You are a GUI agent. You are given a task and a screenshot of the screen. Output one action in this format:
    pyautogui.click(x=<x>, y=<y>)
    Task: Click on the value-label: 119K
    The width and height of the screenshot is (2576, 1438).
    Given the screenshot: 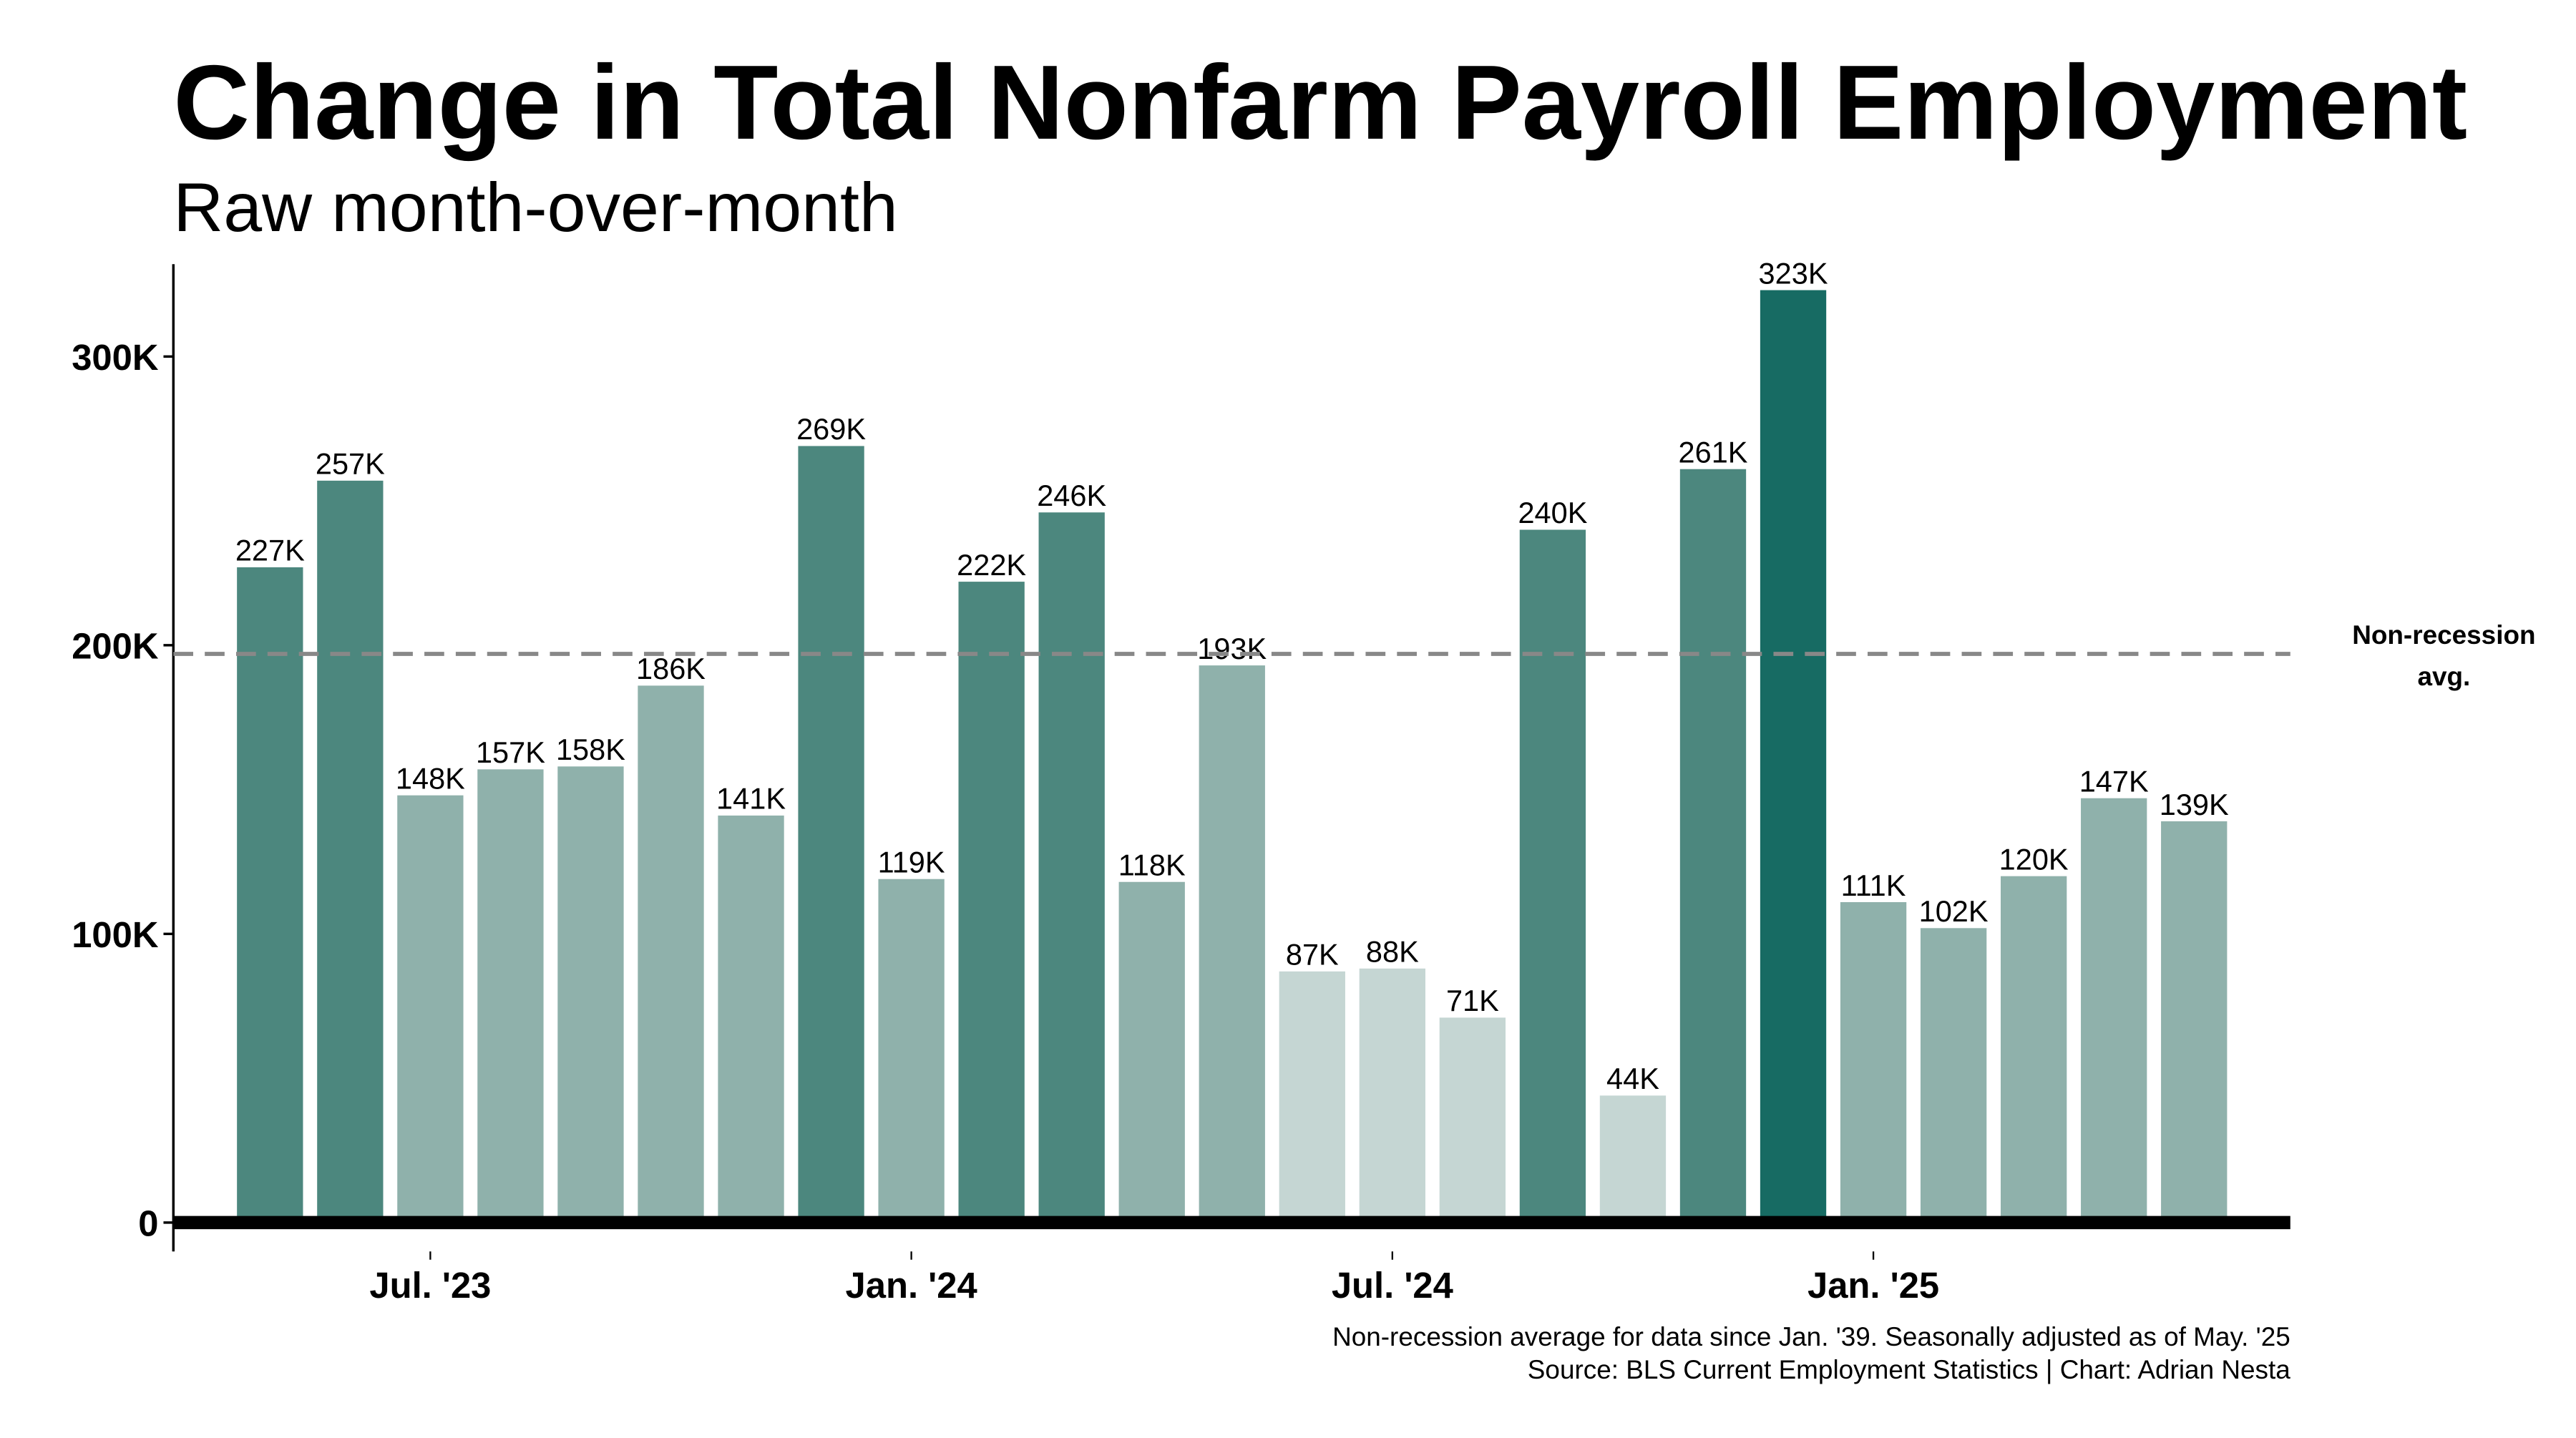 What is the action you would take?
    pyautogui.click(x=911, y=862)
    